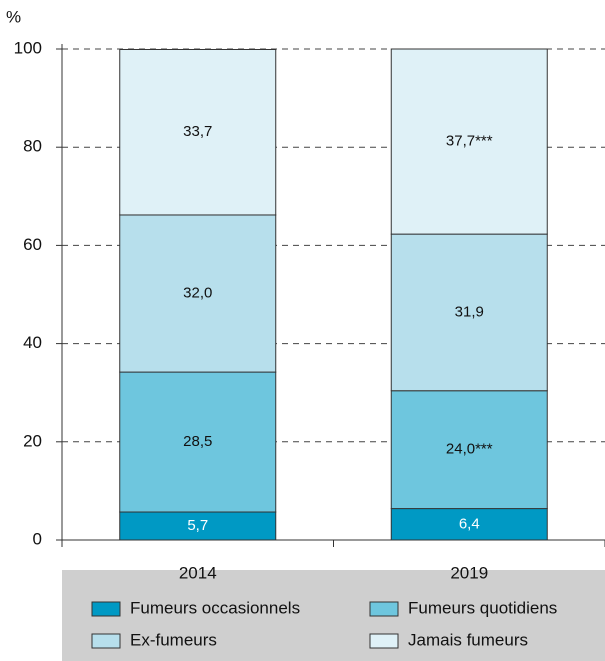 This screenshot has height=661, width=605. Describe the element at coordinates (173, 639) in the screenshot. I see `legend-label: Ex-fumeurs` at that location.